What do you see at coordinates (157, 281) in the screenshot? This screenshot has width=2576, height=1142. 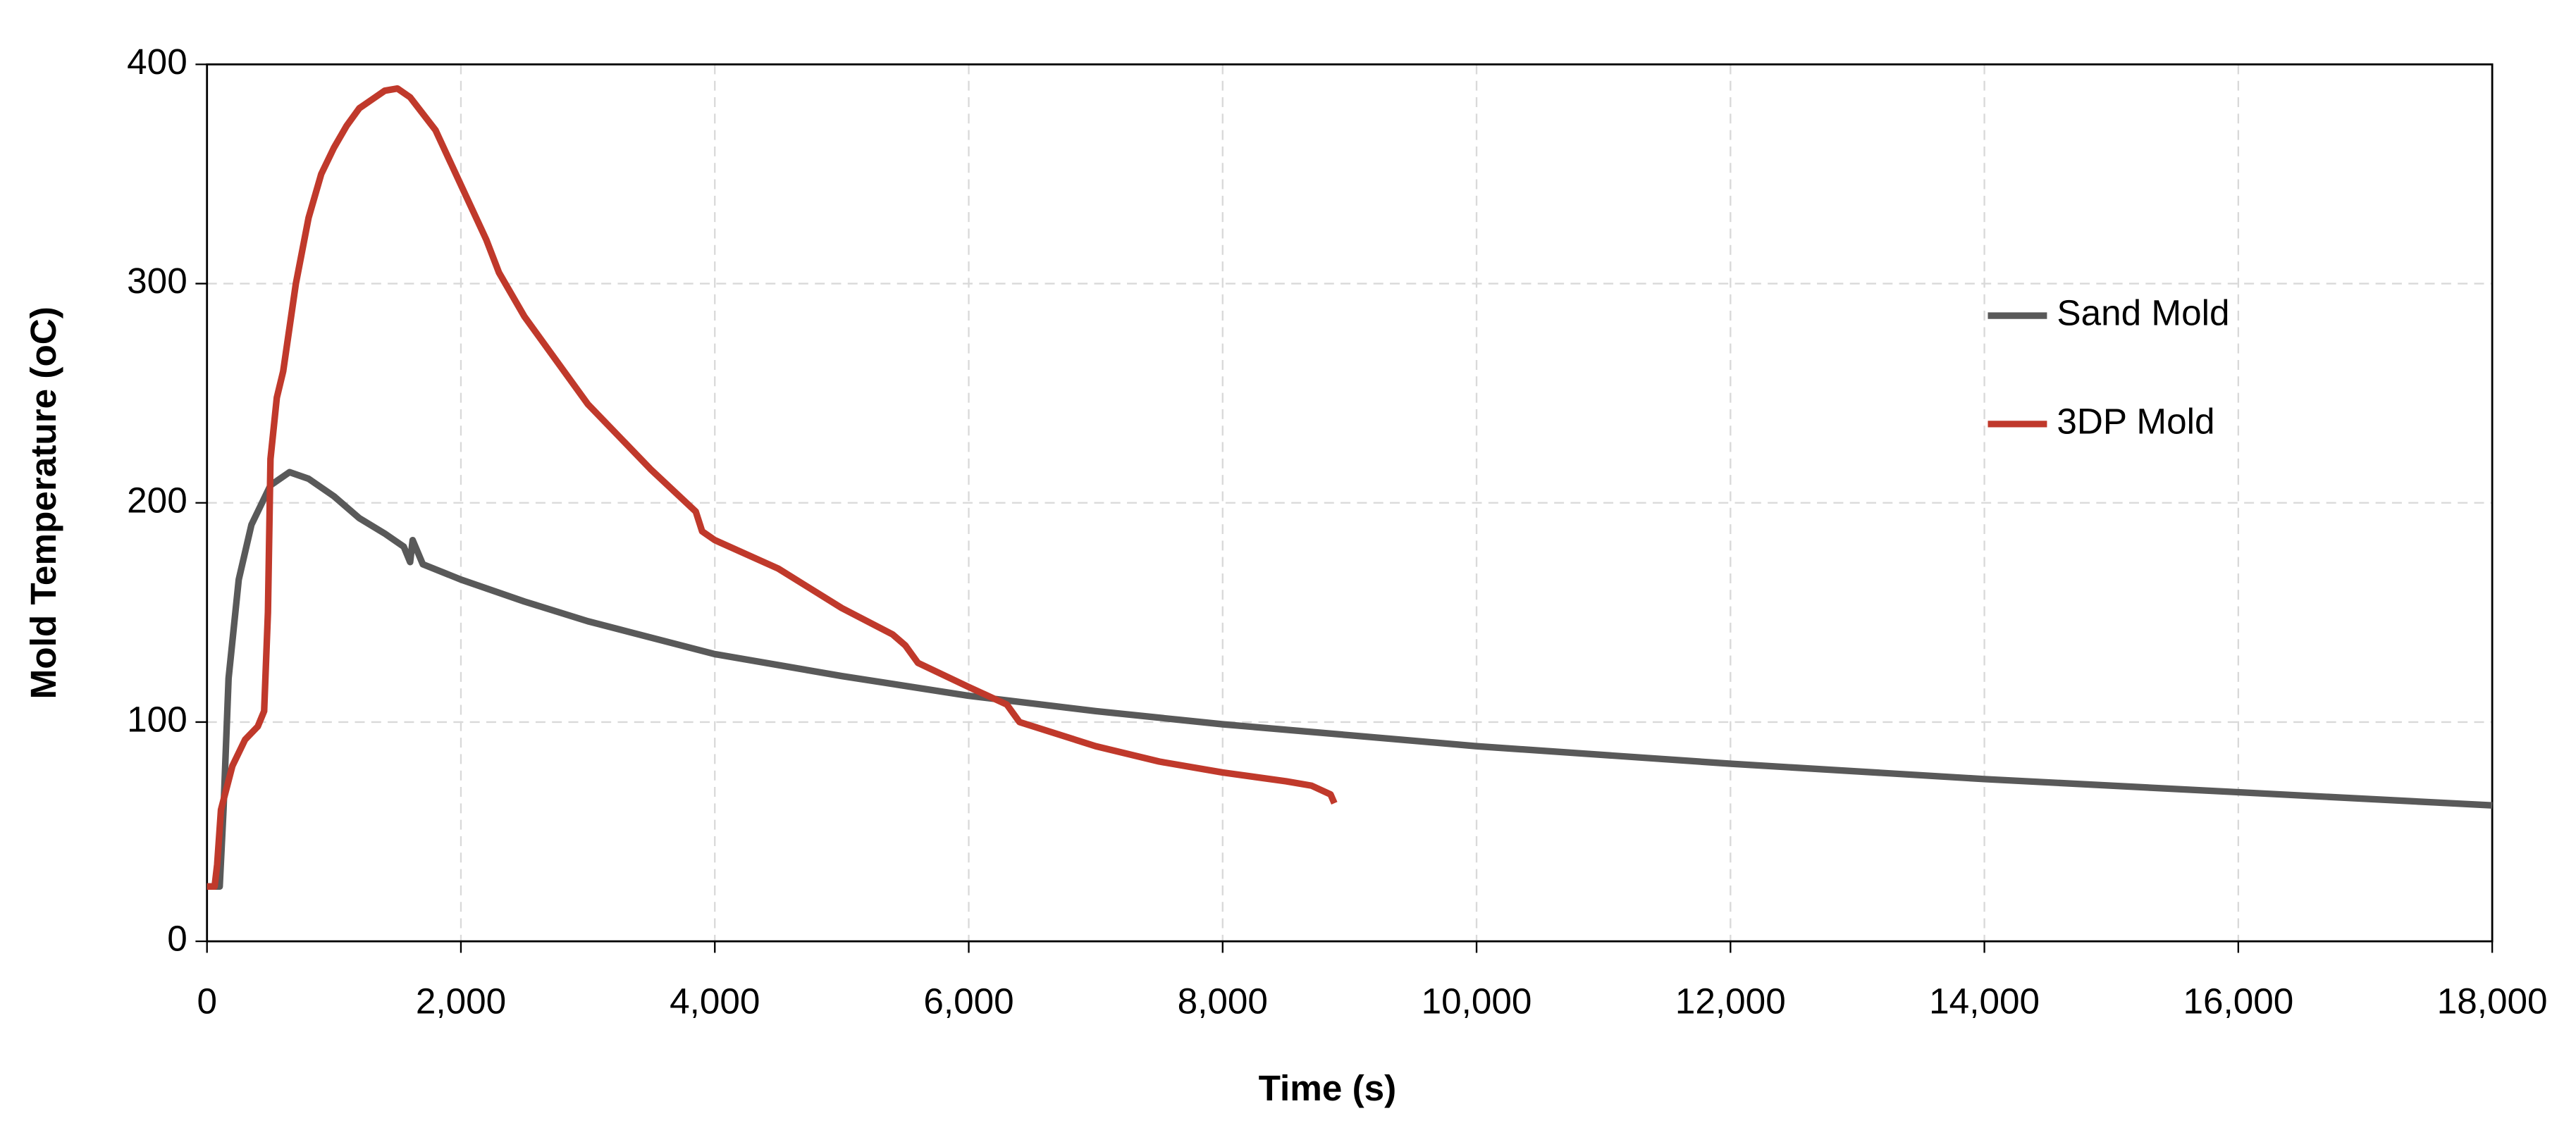 I see `y-tick-label: 300` at bounding box center [157, 281].